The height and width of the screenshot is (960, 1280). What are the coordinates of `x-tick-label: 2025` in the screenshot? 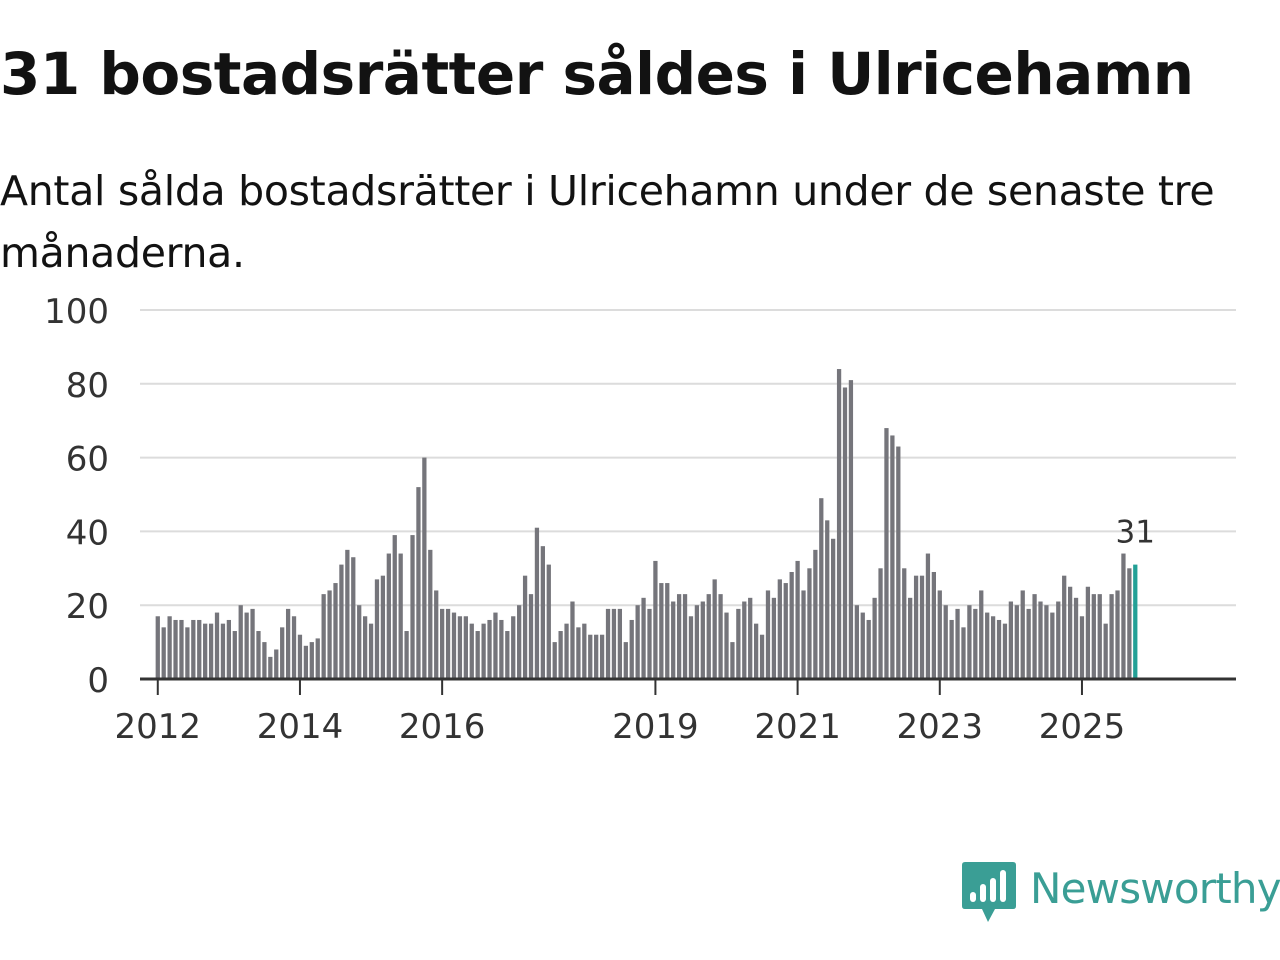 It's located at (1082, 727).